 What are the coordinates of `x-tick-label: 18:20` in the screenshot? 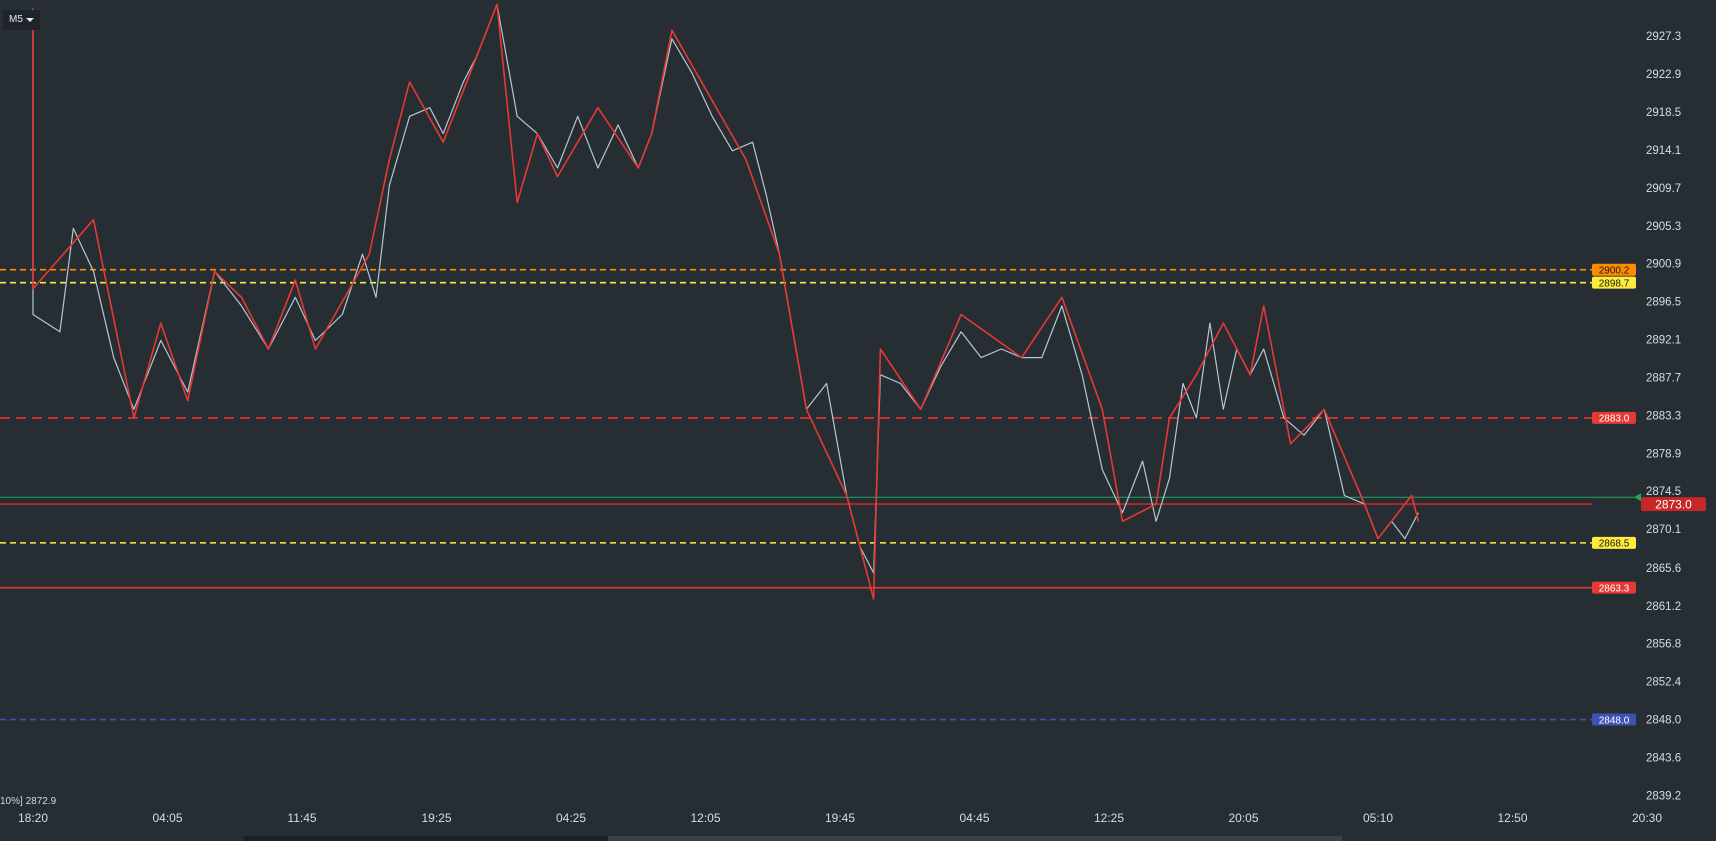 It's located at (33, 818).